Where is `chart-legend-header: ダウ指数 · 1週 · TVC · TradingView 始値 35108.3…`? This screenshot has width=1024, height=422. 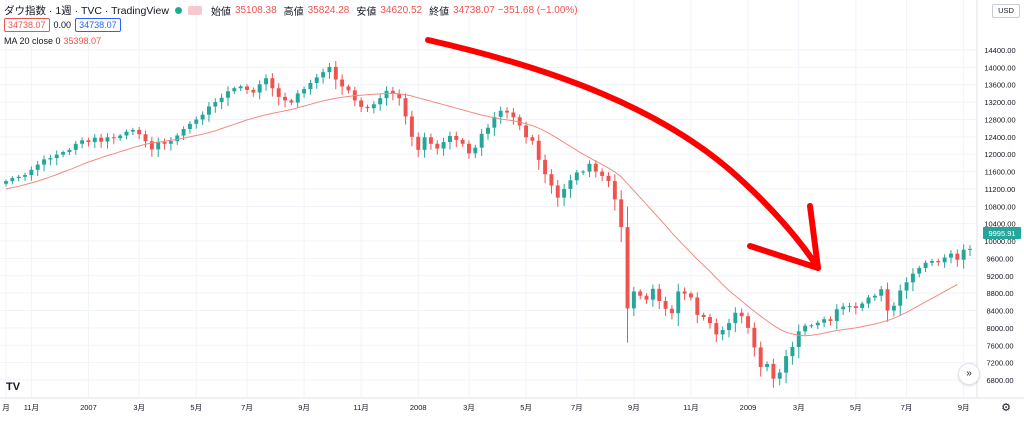 chart-legend-header: ダウ指数 · 1週 · TVC · TradingView 始値 35108.3… is located at coordinates (291, 10).